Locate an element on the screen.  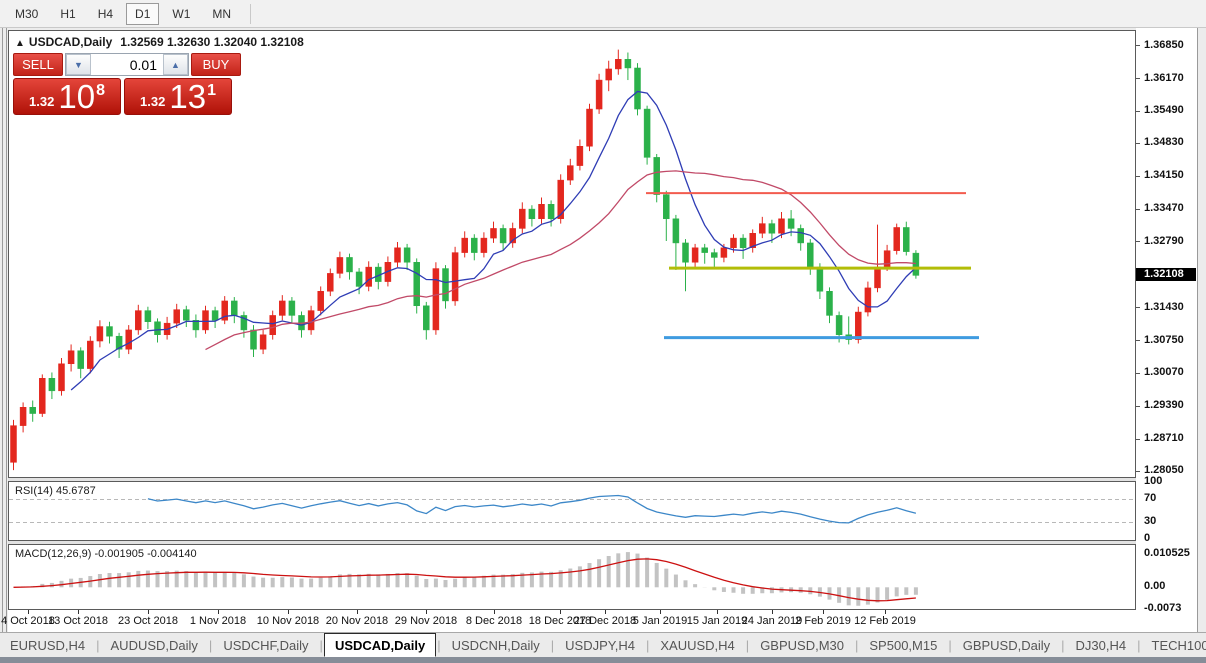
chevron-up-icon: ▲ is located at coordinates (175, 64).